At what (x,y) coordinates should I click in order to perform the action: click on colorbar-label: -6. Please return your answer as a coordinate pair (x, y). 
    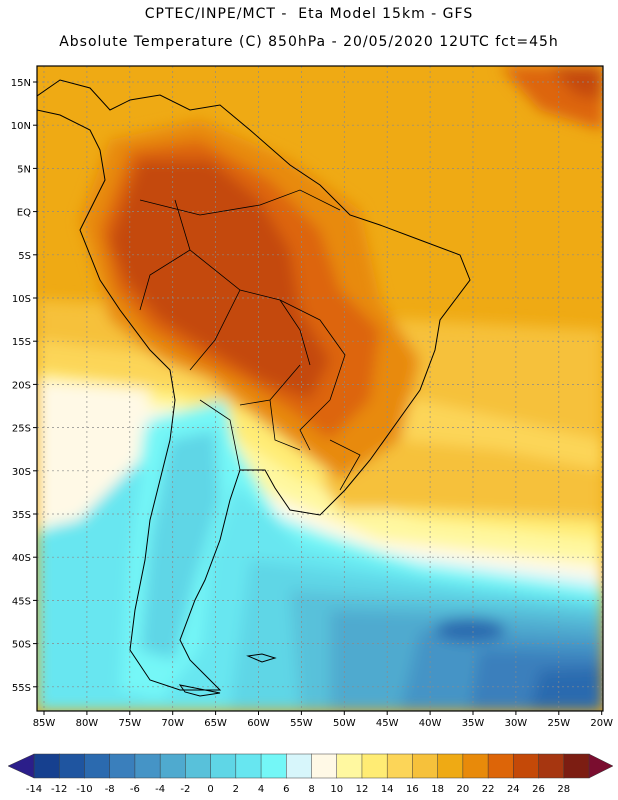
    Looking at the image, I should click on (135, 789).